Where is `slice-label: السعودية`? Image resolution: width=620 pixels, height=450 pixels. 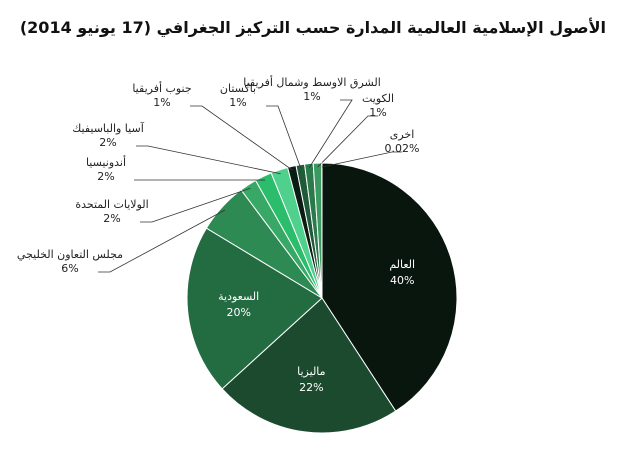 slice-label: السعودية is located at coordinates (238, 296).